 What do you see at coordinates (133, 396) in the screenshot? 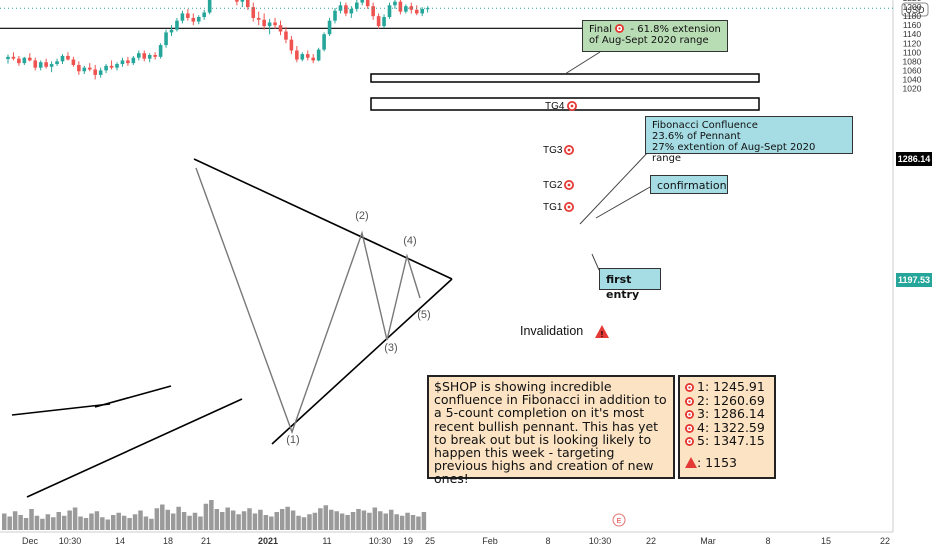
I see `mid-trendline` at bounding box center [133, 396].